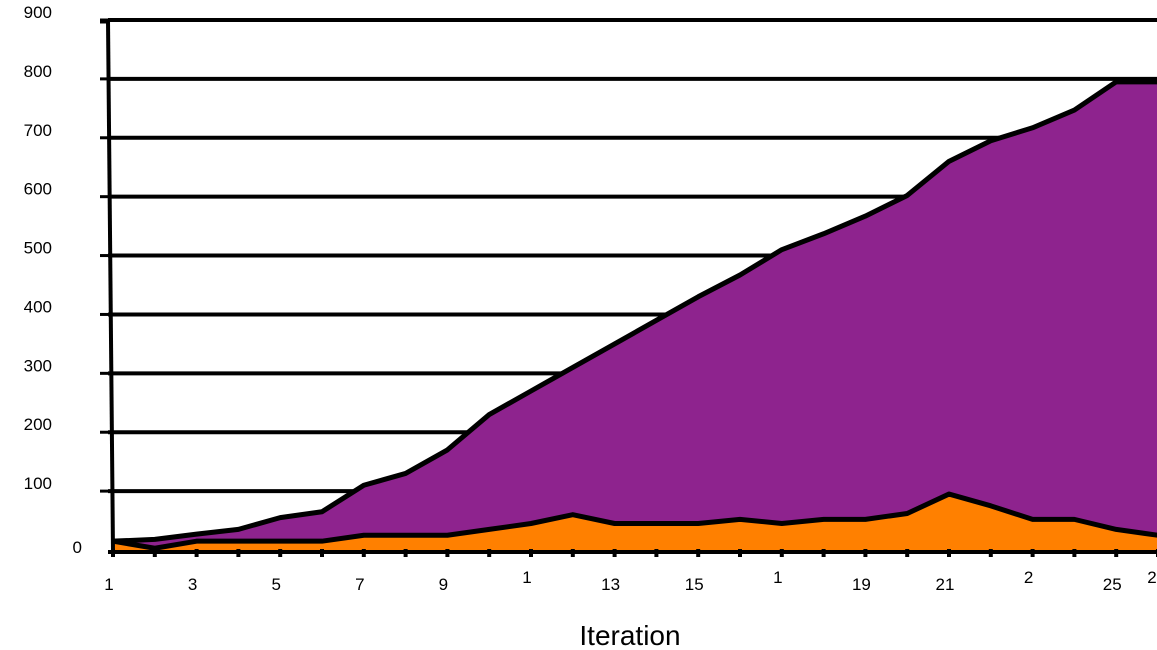 This screenshot has height=650, width=1157. Describe the element at coordinates (443, 584) in the screenshot. I see `x-tick-label-9: 9` at that location.